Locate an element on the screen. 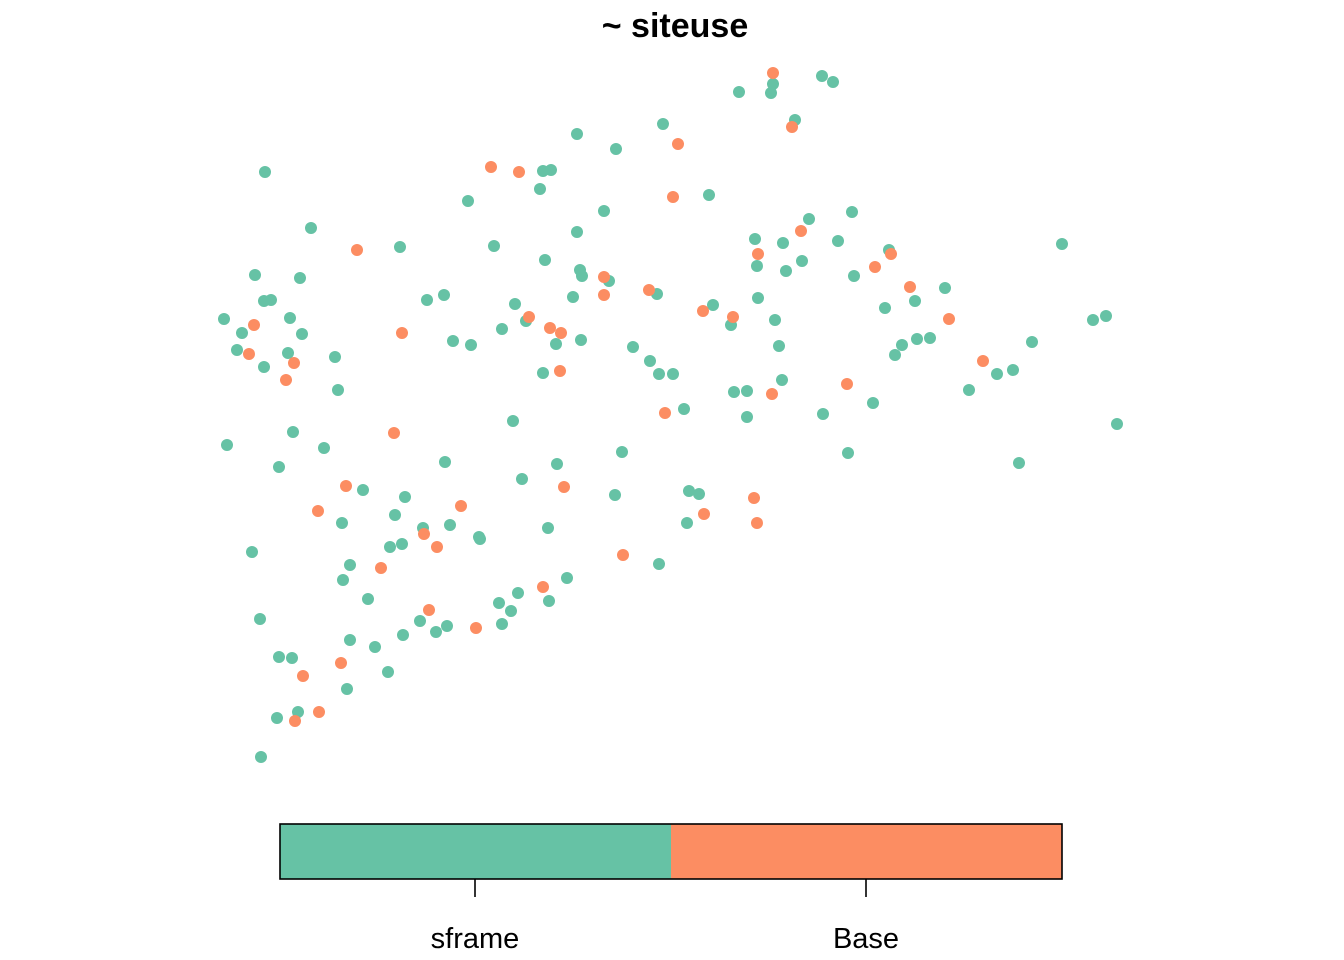 This screenshot has height=960, width=1344. legend-border is located at coordinates (671, 851).